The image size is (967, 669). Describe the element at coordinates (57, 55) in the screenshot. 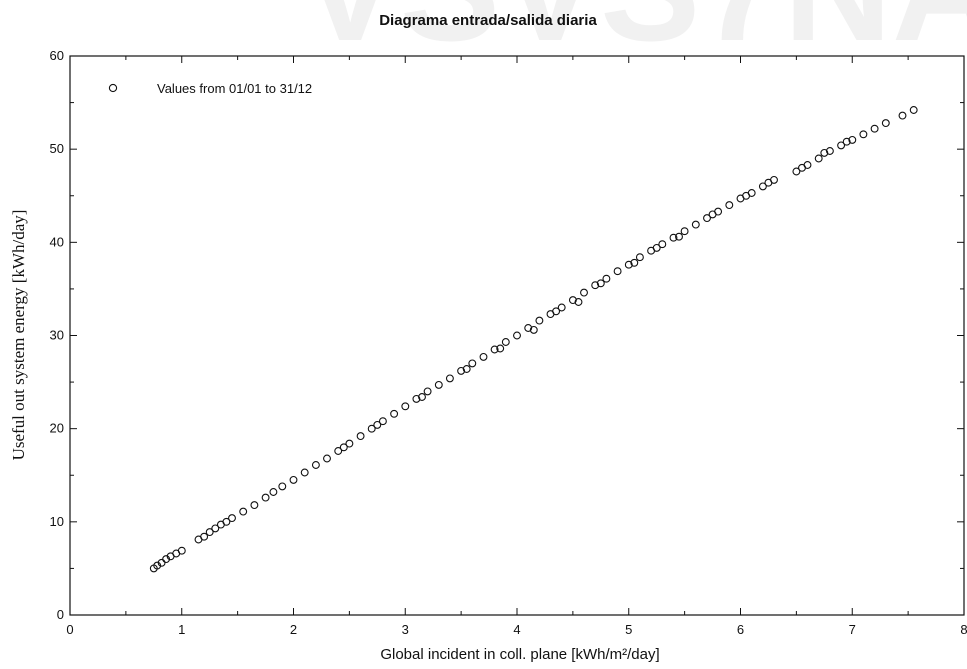

I see `y-tick-label: 60` at that location.